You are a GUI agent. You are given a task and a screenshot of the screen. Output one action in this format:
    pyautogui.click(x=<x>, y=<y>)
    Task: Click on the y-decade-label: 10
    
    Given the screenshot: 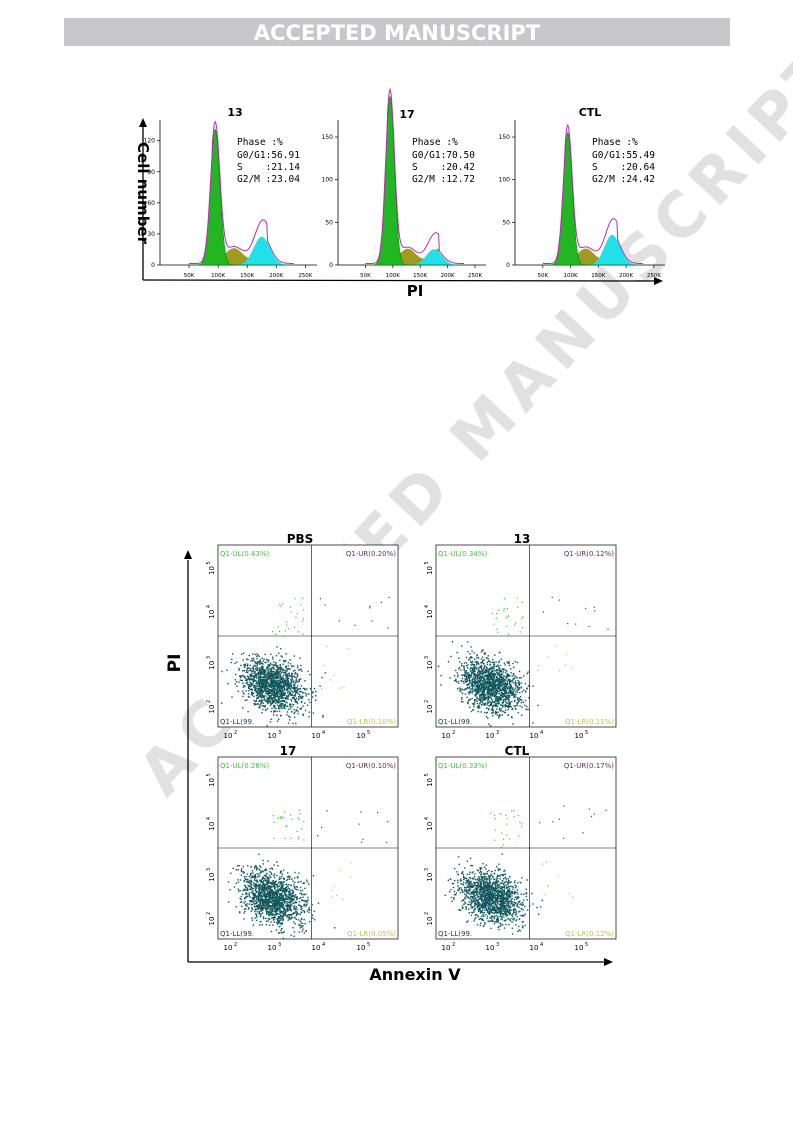 What is the action you would take?
    pyautogui.click(x=430, y=665)
    